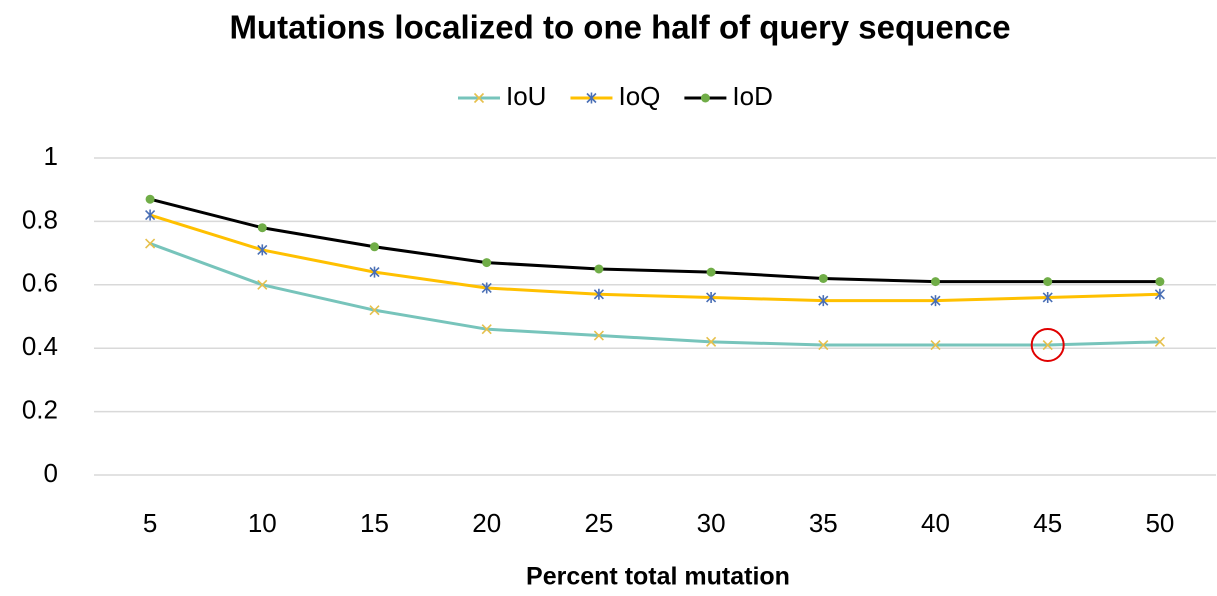 This screenshot has width=1217, height=596. I want to click on y-tick-label: 1, so click(51, 156).